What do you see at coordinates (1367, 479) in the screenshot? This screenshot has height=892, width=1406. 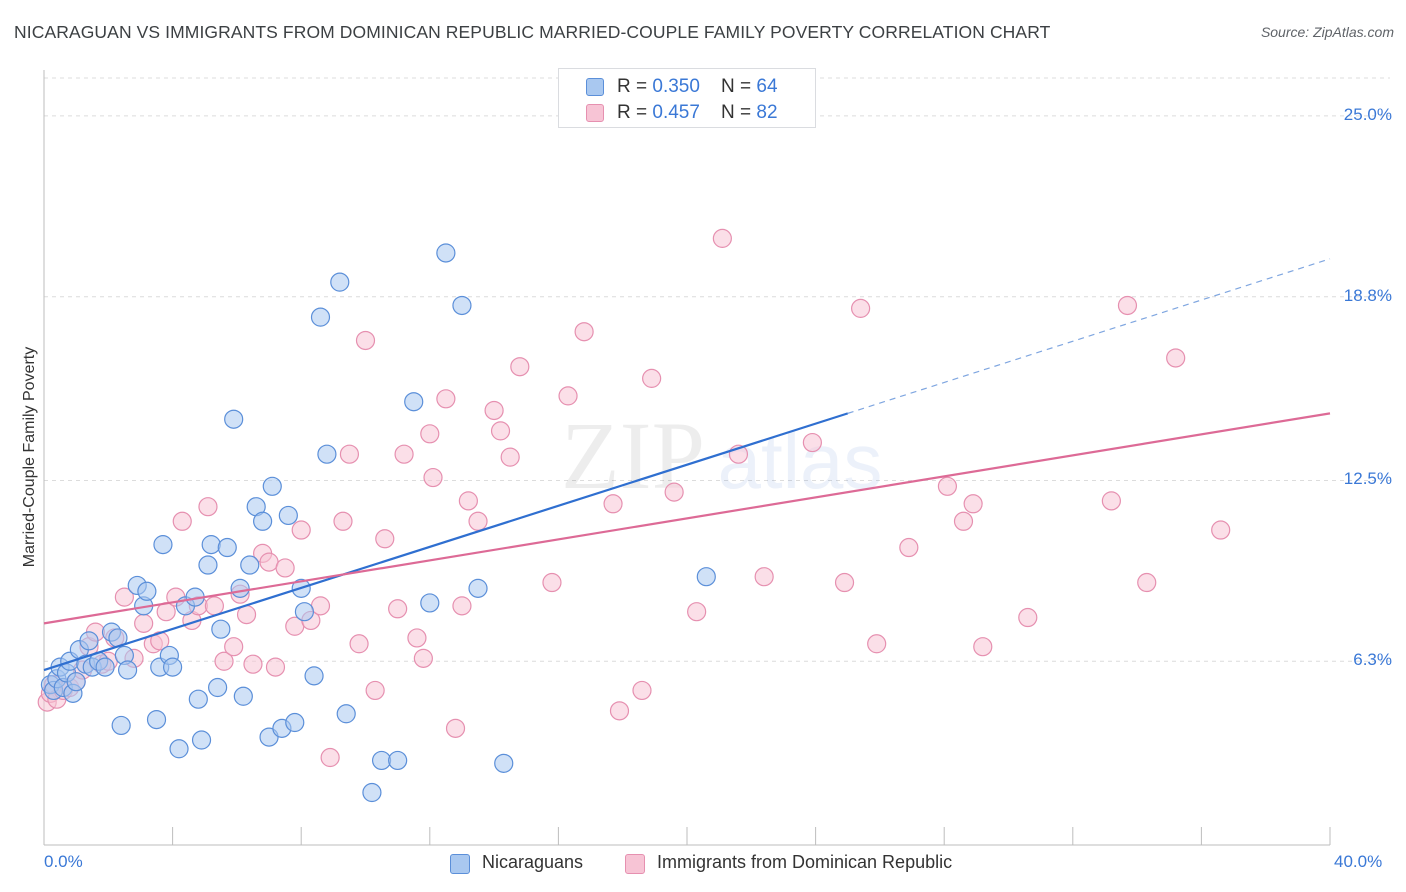 I see `y-tick-label: 12.5%` at bounding box center [1367, 479].